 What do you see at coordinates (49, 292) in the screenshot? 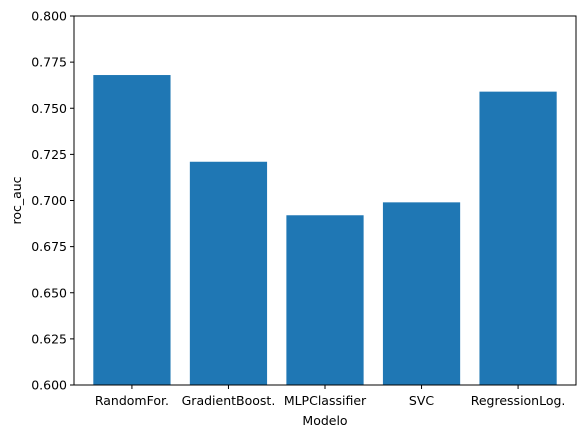
I see `y-tick-label: 0.650` at bounding box center [49, 292].